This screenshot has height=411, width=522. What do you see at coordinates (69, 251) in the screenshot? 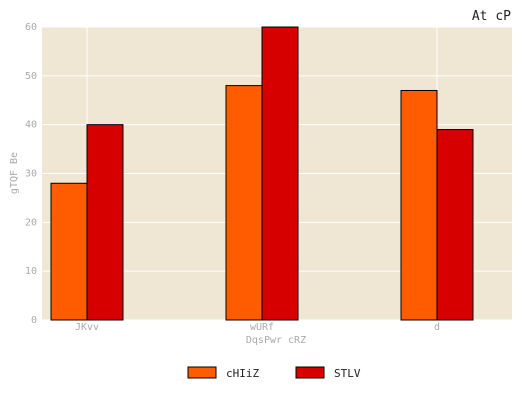
I see `bar-cHIiZ-JKvv` at bounding box center [69, 251].